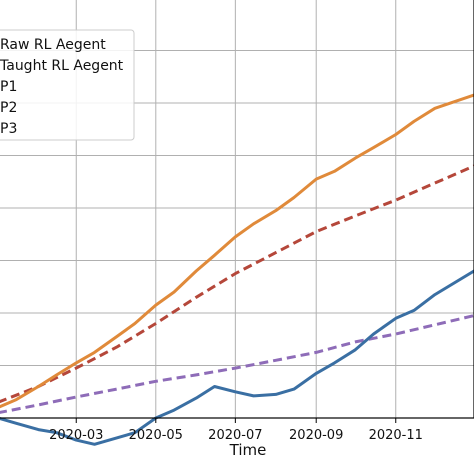 The width and height of the screenshot is (474, 474). Describe the element at coordinates (62, 66) in the screenshot. I see `legend-entry: Taught RL Aegent` at that location.